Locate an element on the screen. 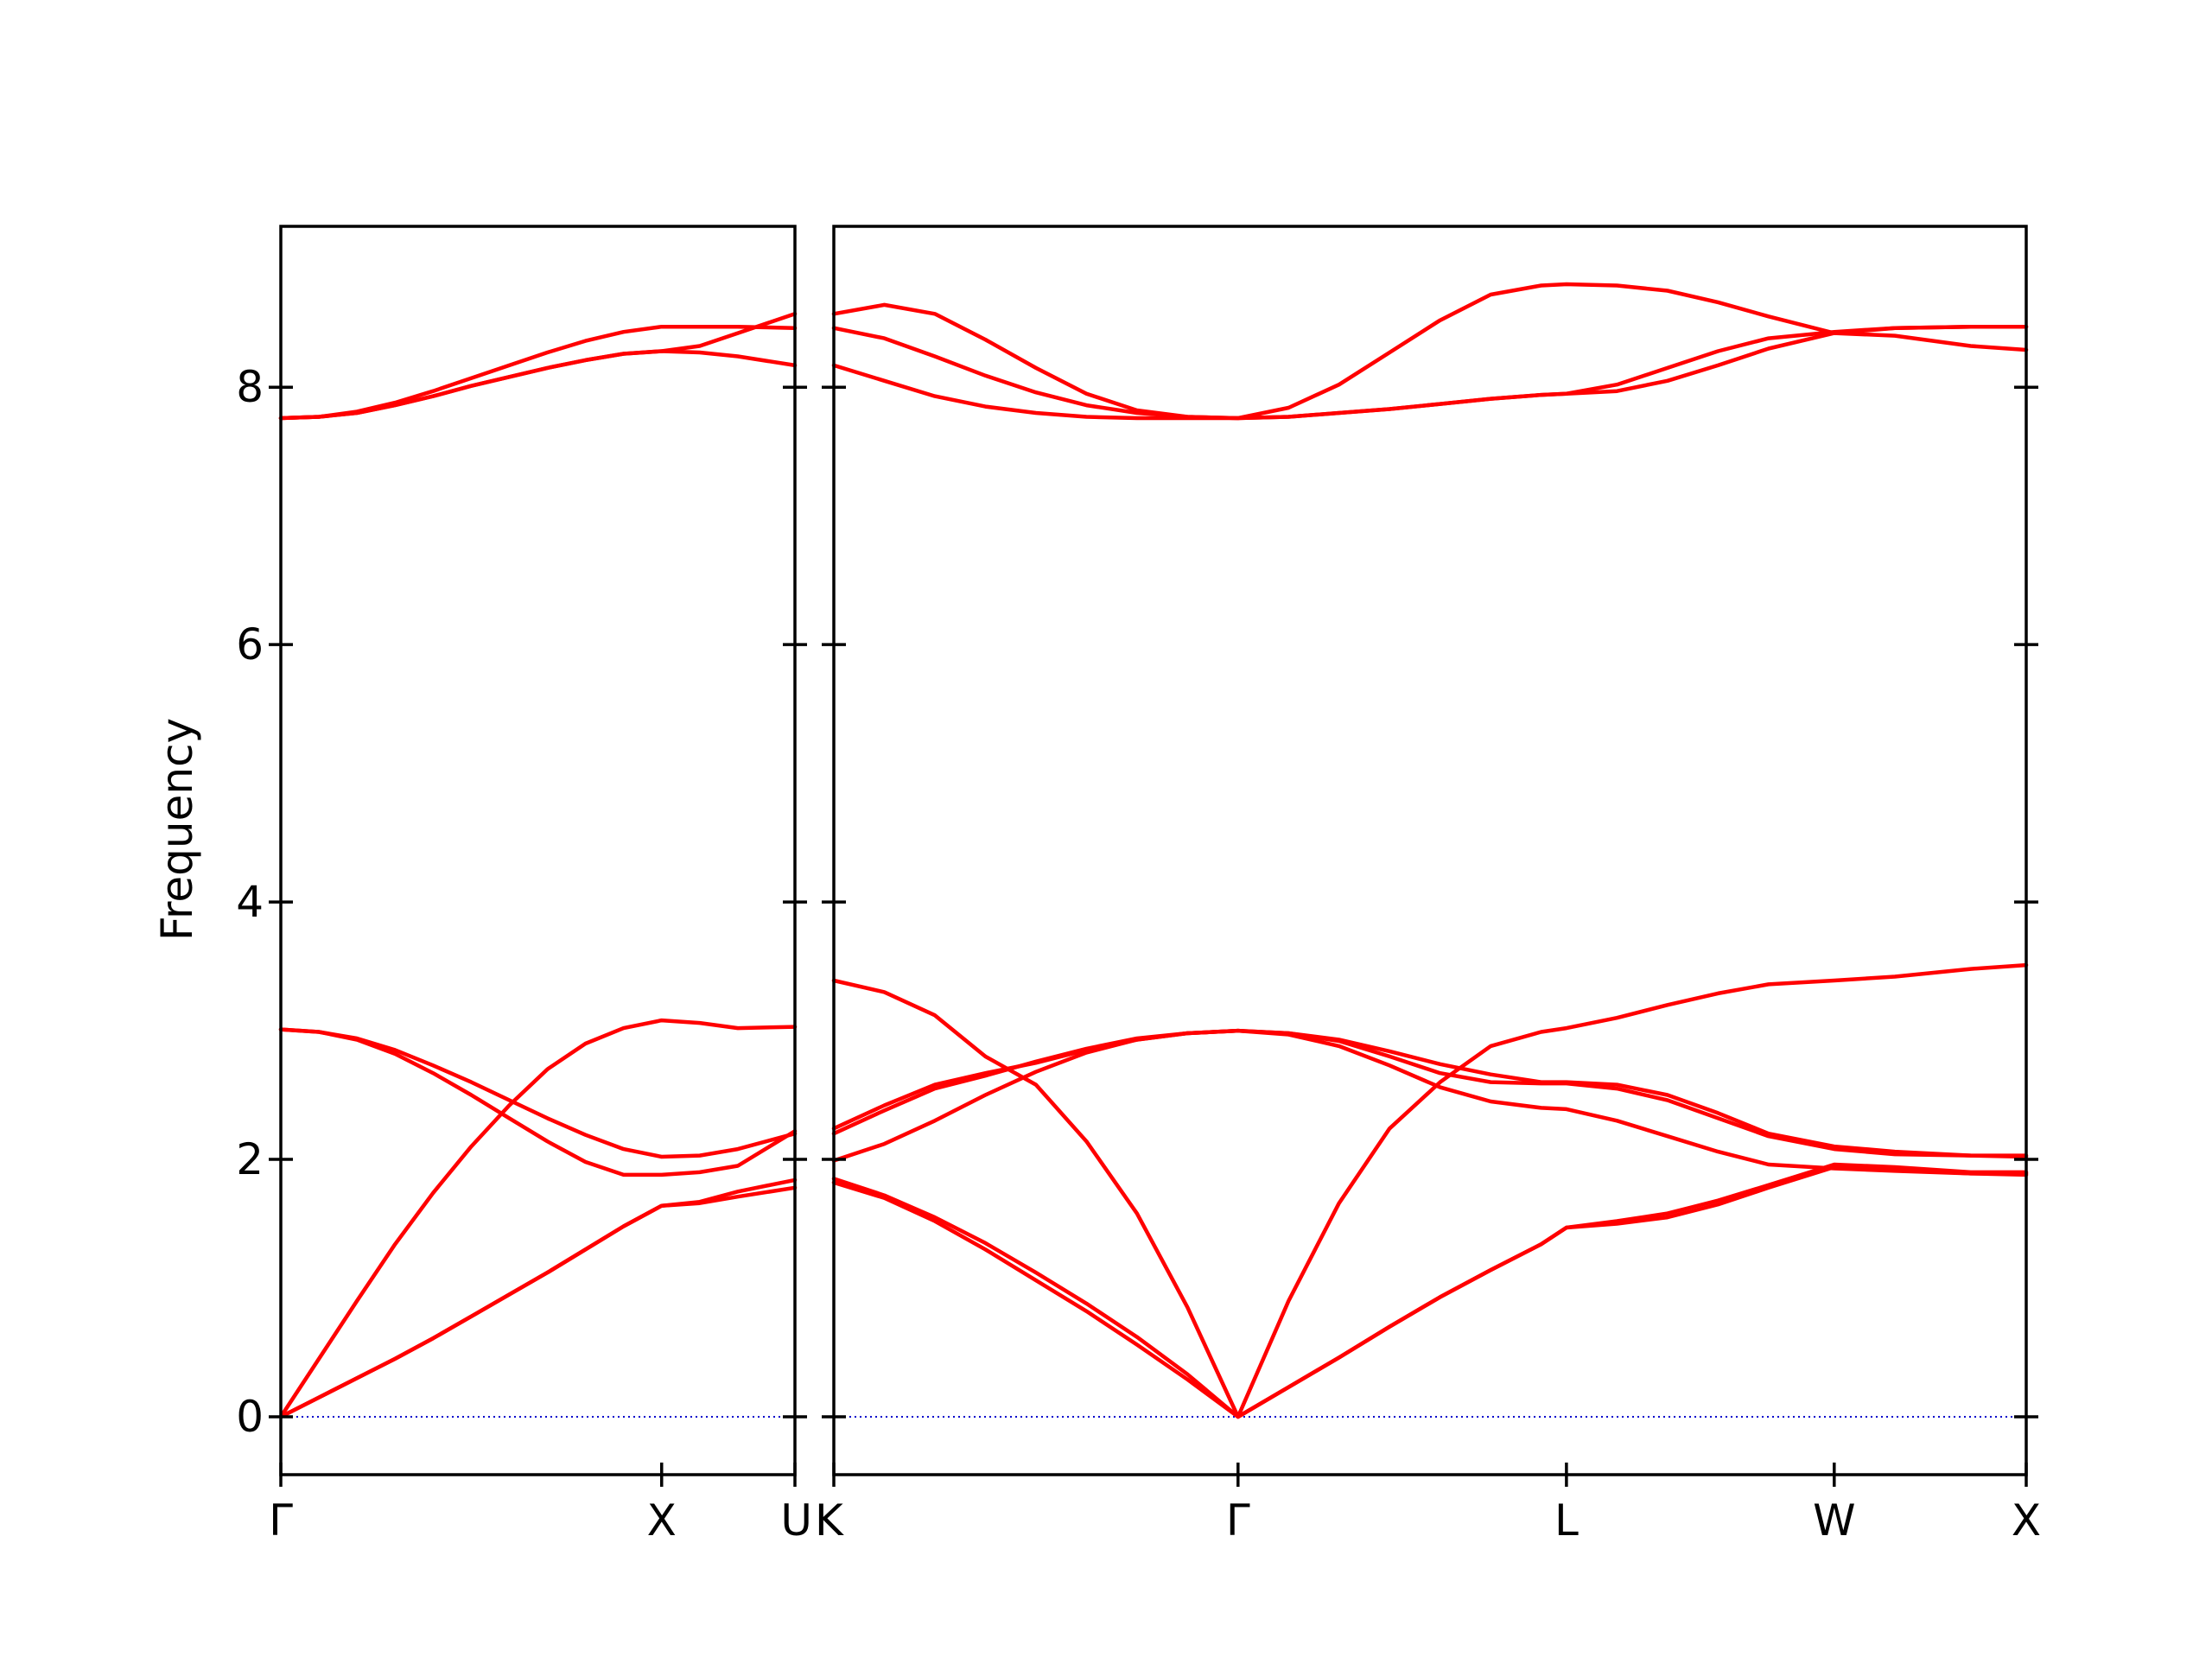 Image resolution: width=2212 pixels, height=1663 pixels. y-tick-label: 6 is located at coordinates (250, 645).